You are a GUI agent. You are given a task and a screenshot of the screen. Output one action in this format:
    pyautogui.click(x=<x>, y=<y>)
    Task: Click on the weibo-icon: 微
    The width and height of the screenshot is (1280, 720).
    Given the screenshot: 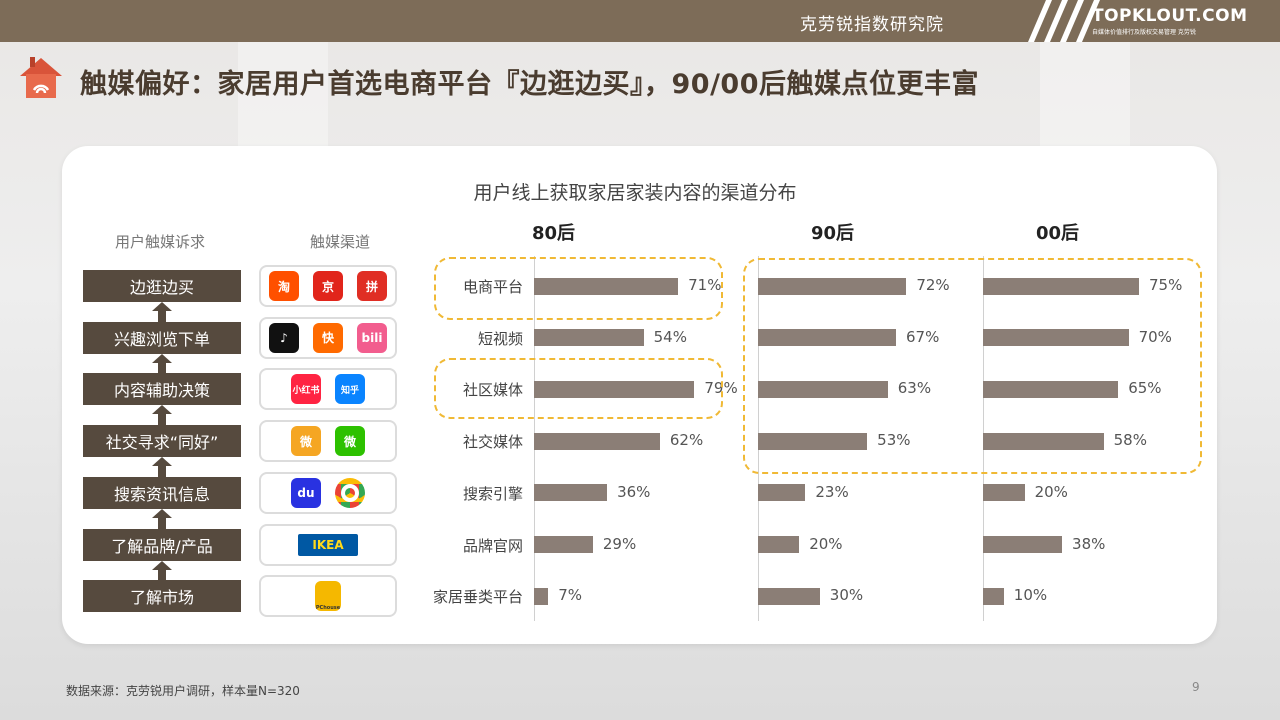 What is the action you would take?
    pyautogui.click(x=306, y=441)
    